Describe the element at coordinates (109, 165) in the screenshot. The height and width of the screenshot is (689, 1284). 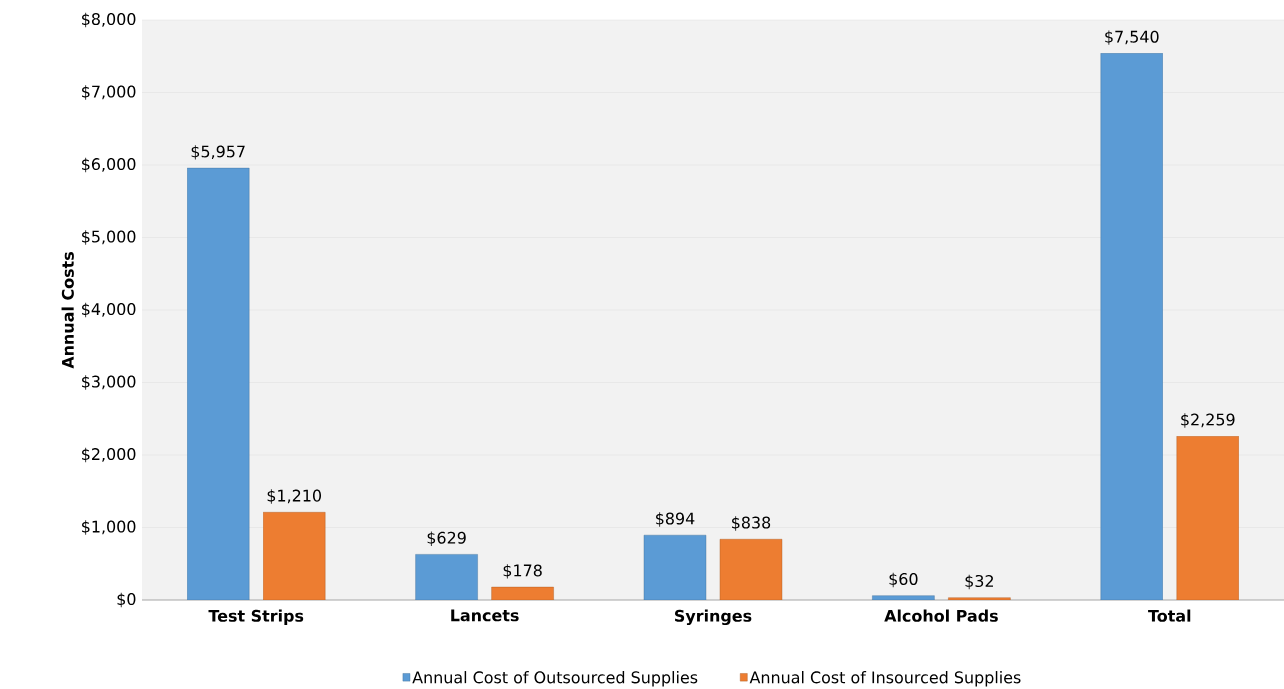
I see `y-tick-label: $6,000` at that location.